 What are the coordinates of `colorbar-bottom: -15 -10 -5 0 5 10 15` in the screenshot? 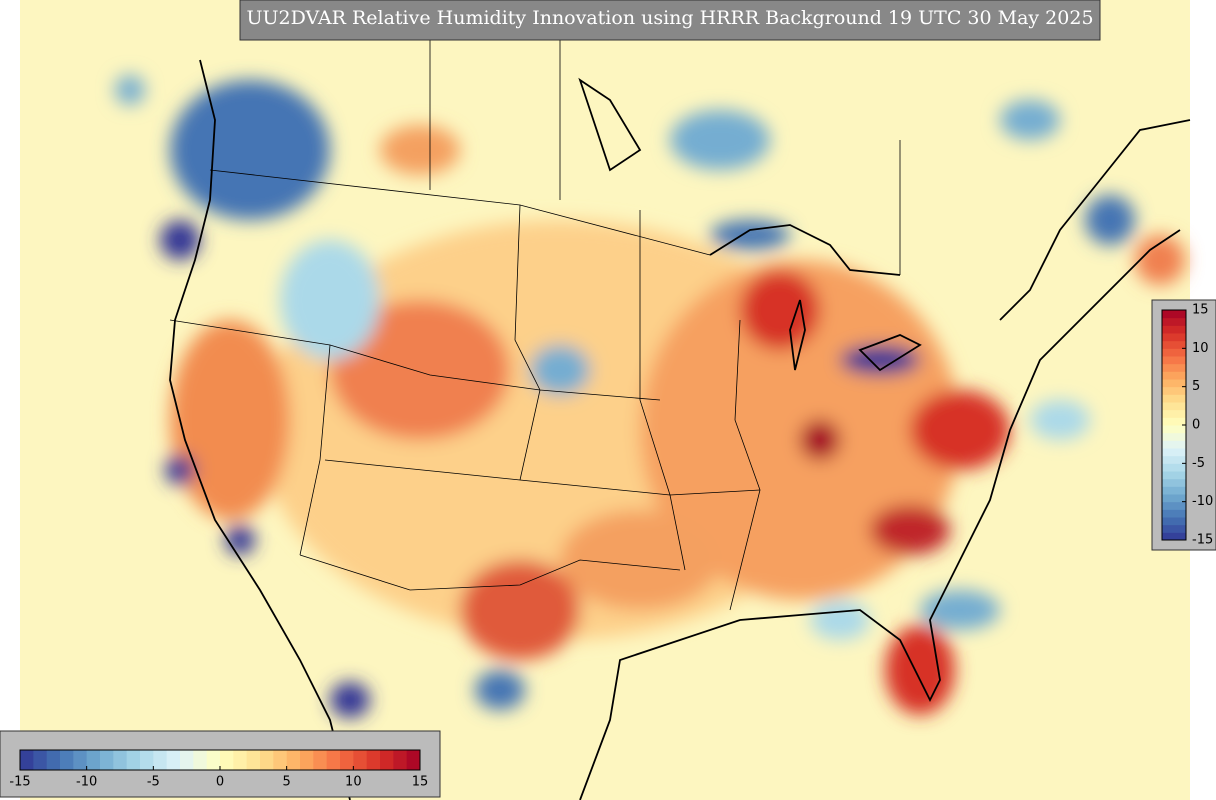 It's located at (220, 764).